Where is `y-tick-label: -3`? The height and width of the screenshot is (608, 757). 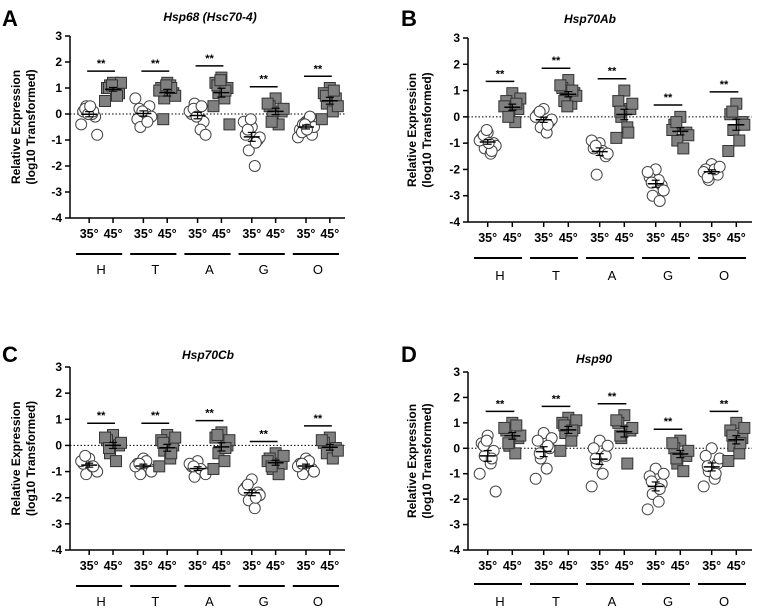
y-tick-label: -3 is located at coordinates (56, 192).